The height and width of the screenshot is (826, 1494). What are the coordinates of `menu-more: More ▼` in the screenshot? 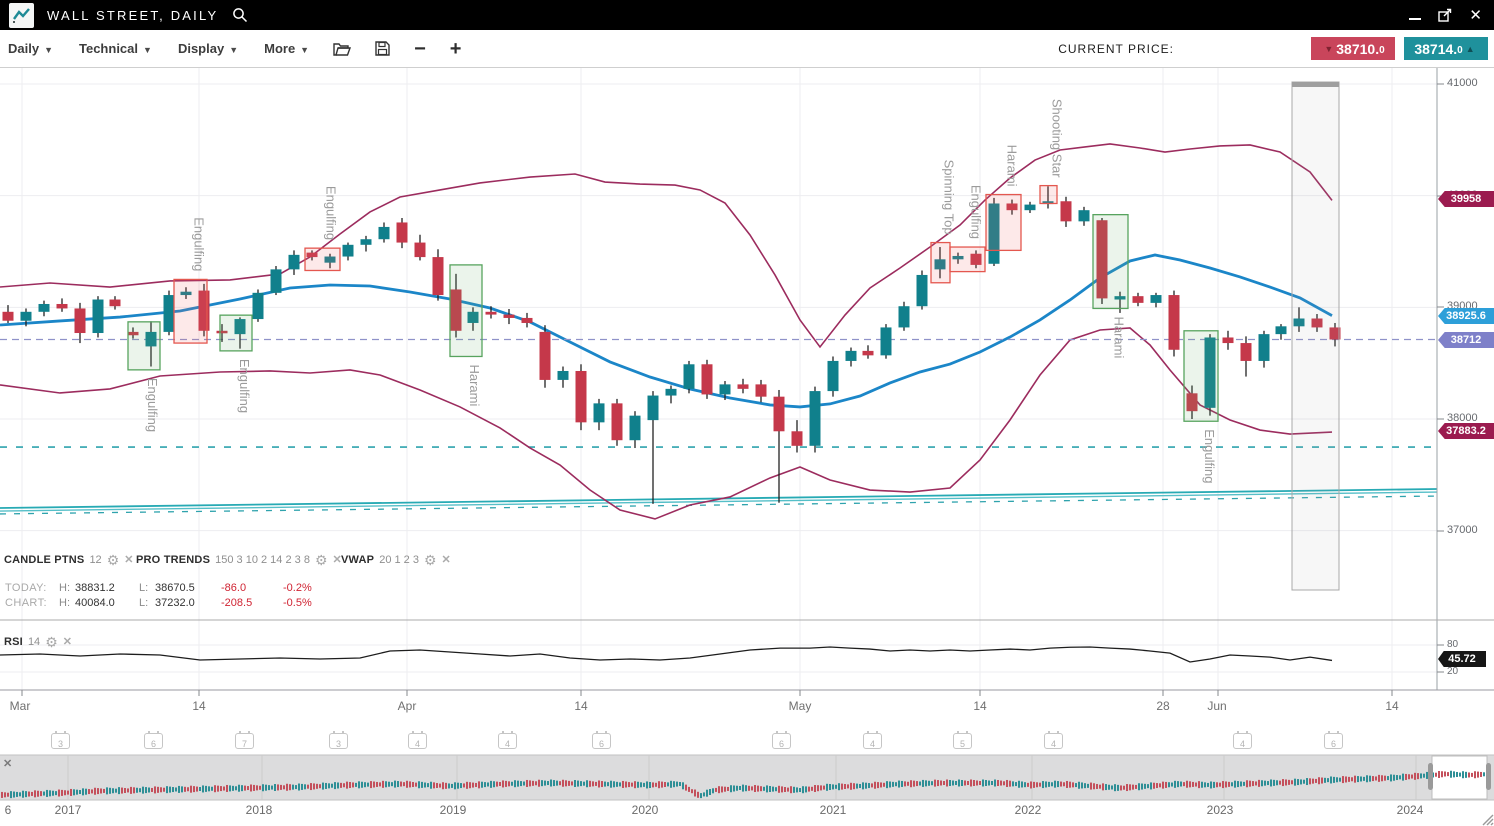 It's located at (287, 48).